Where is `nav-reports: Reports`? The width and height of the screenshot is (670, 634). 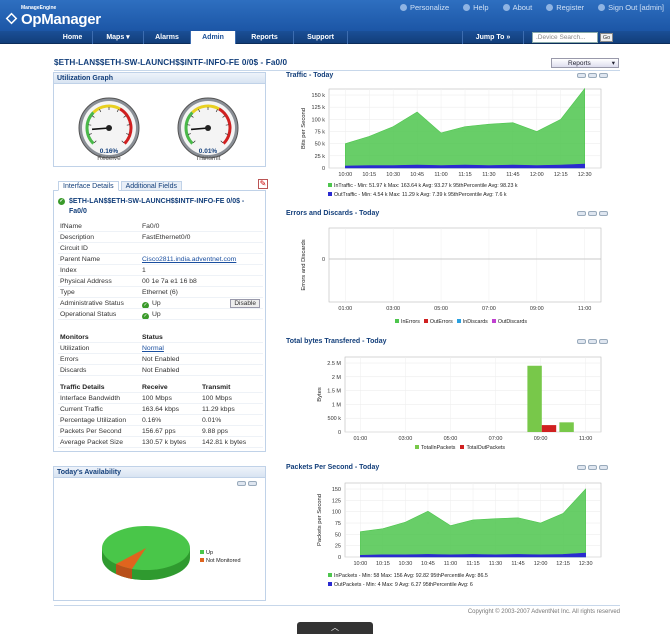 nav-reports: Reports is located at coordinates (265, 37).